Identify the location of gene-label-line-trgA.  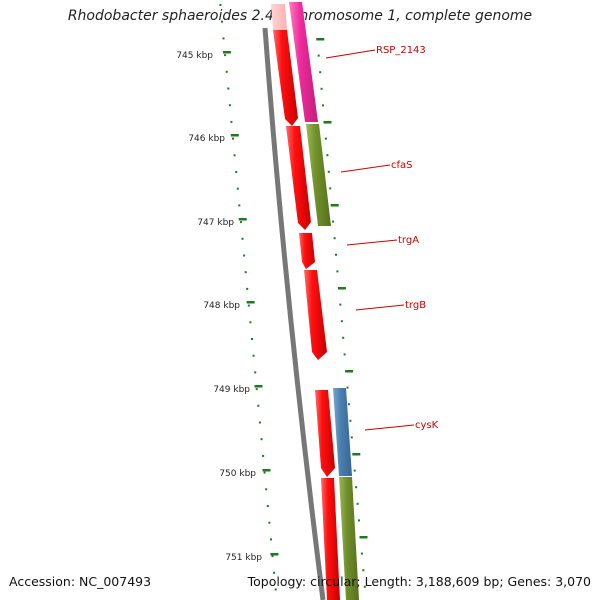
(372, 242).